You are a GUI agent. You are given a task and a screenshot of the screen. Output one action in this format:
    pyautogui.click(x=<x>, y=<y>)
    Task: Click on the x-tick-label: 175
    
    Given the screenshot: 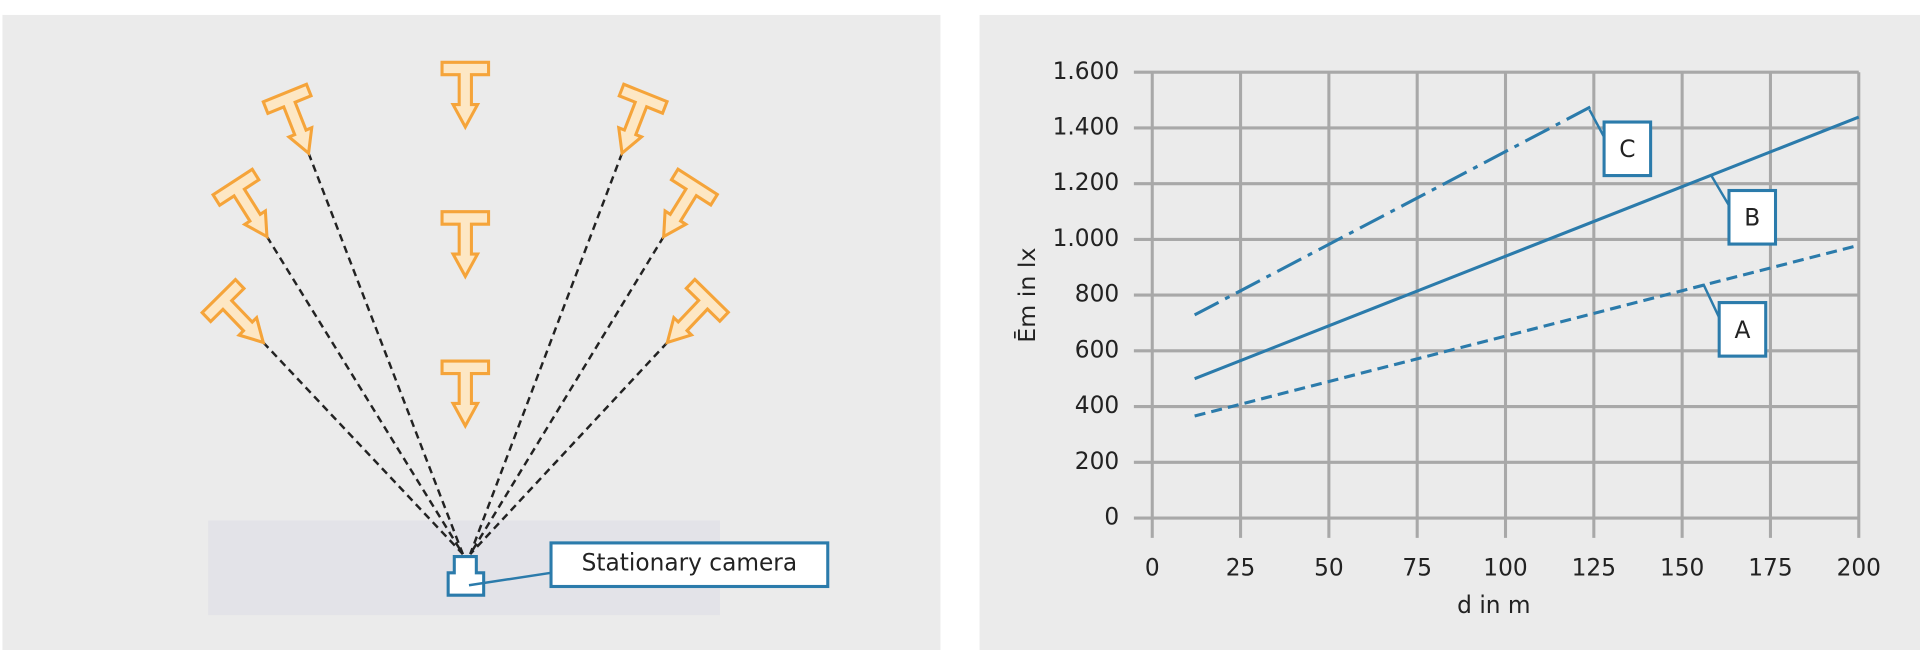 What is the action you would take?
    pyautogui.click(x=1770, y=567)
    